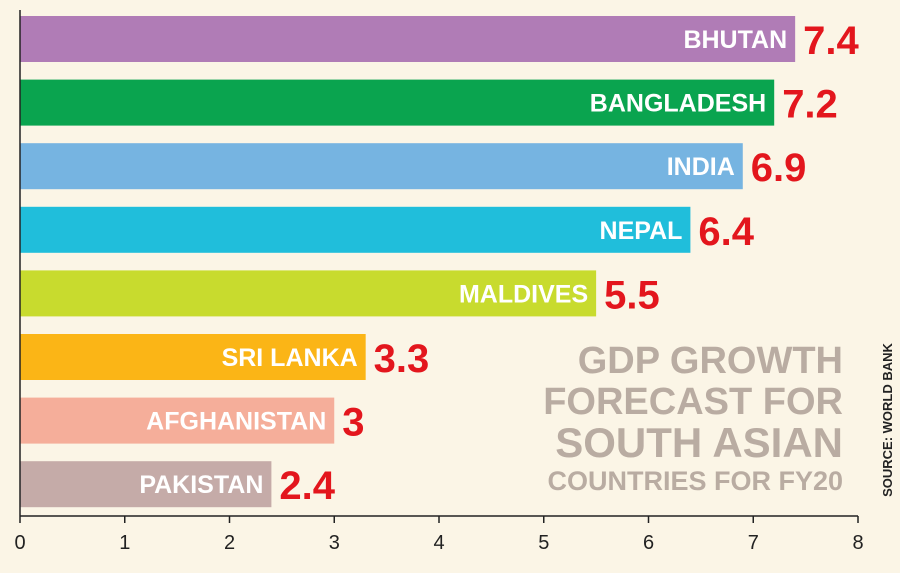 Image resolution: width=900 pixels, height=573 pixels. Describe the element at coordinates (408, 39) in the screenshot. I see `bar-bhutan` at that location.